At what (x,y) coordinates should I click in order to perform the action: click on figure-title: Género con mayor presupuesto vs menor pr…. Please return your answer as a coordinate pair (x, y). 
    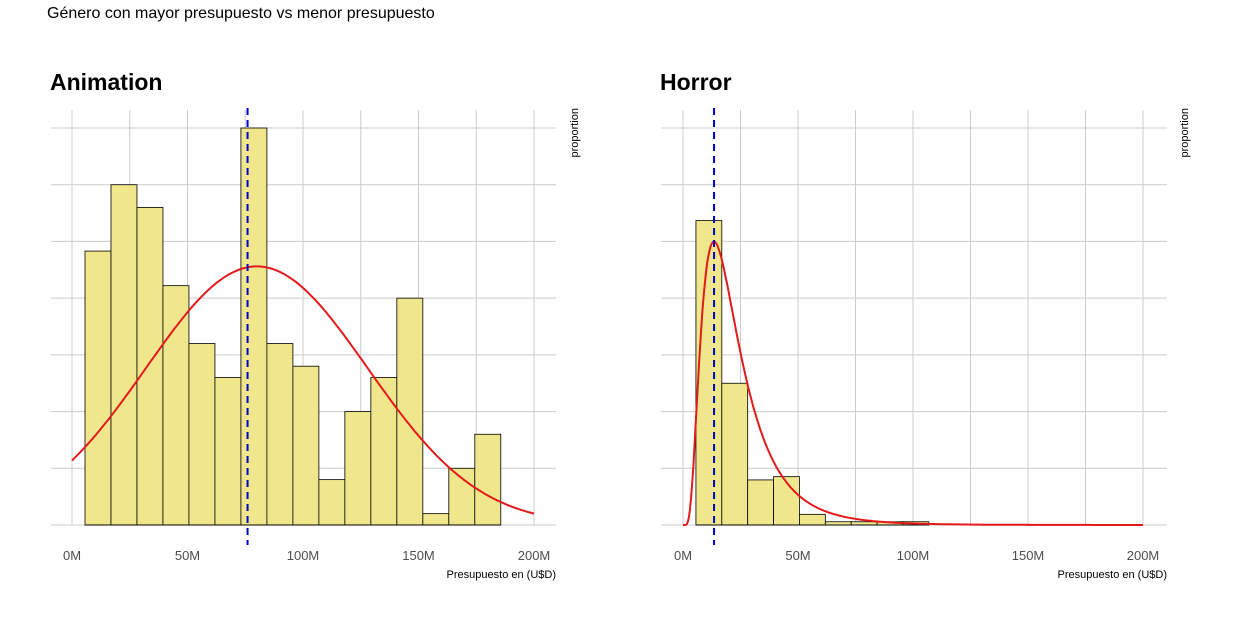
    Looking at the image, I should click on (241, 13).